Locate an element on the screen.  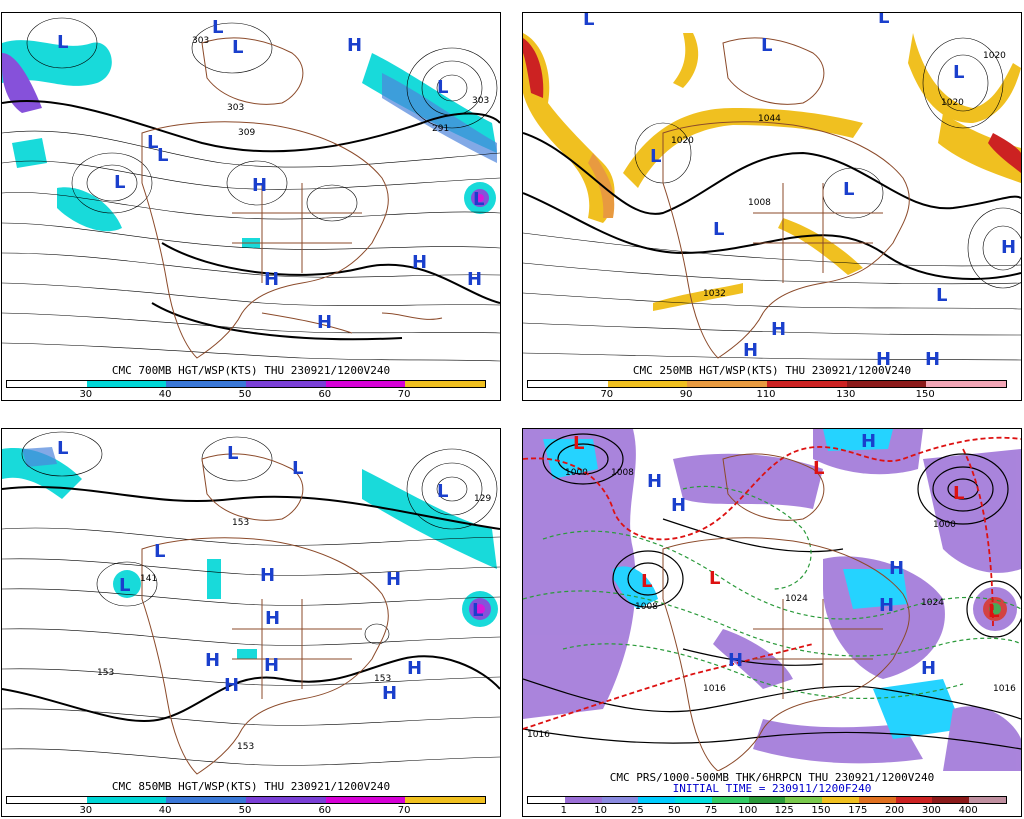
contour-label: 1044 is located at coordinates (769, 119).